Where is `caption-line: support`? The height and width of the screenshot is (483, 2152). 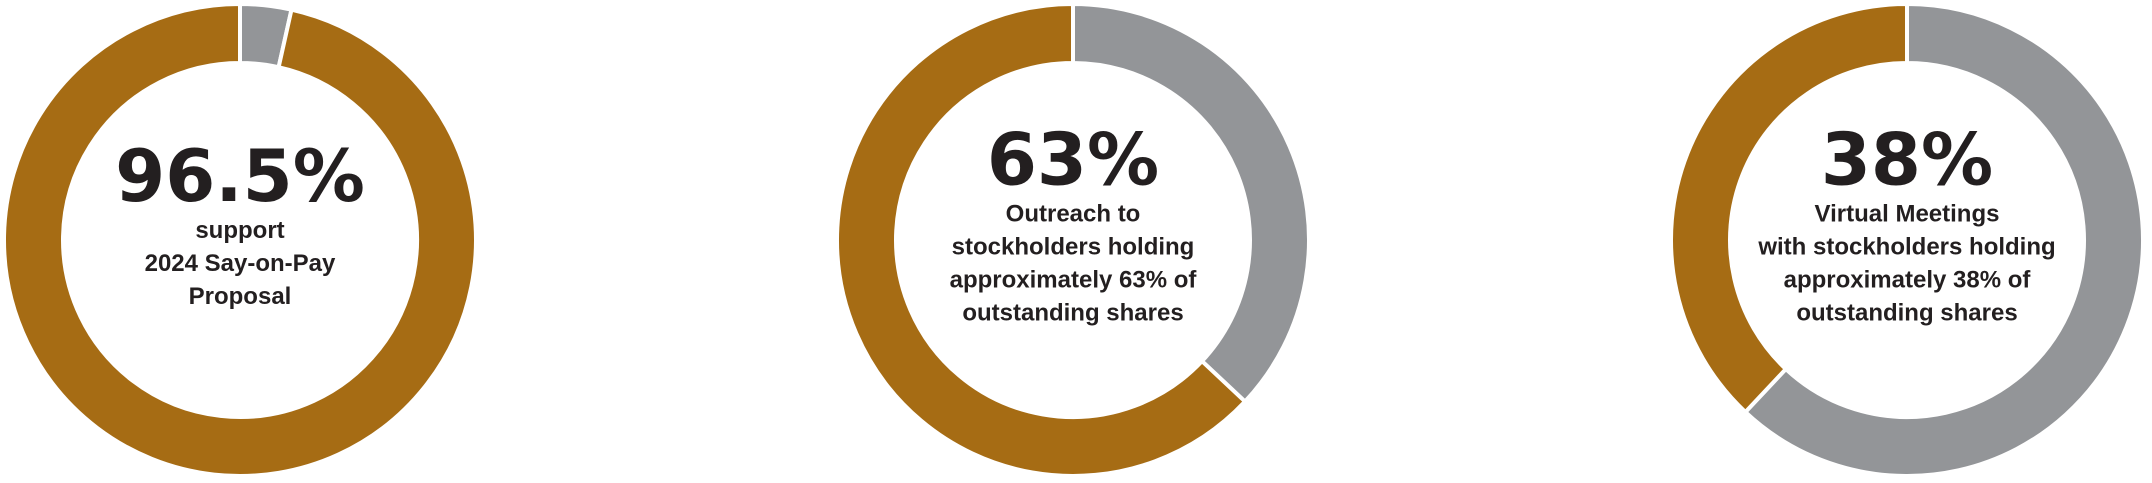
caption-line: support is located at coordinates (239, 230).